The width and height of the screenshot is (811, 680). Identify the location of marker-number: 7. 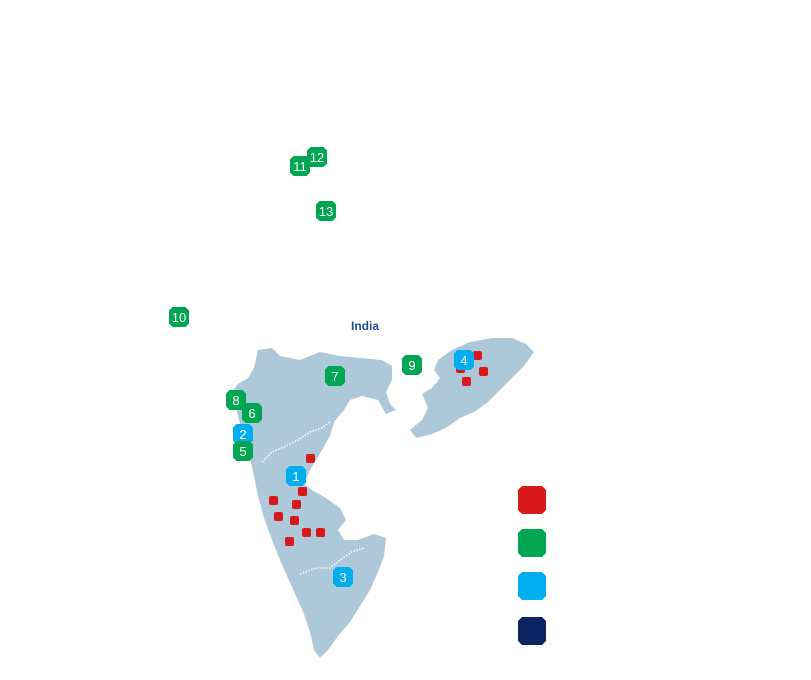
(334, 376).